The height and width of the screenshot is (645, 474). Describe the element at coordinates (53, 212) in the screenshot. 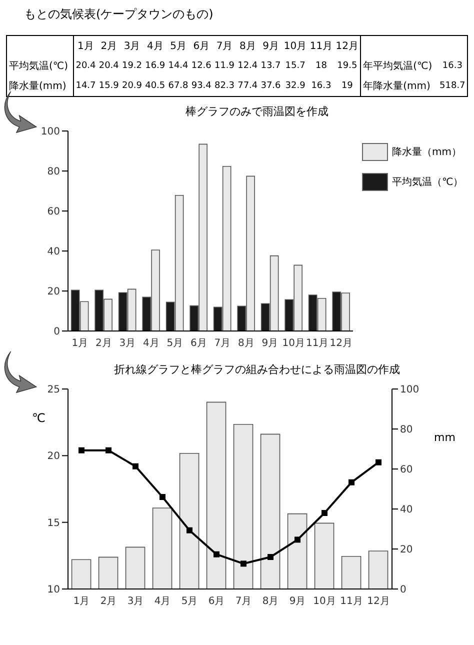

I see `y-tick-label: 60` at that location.